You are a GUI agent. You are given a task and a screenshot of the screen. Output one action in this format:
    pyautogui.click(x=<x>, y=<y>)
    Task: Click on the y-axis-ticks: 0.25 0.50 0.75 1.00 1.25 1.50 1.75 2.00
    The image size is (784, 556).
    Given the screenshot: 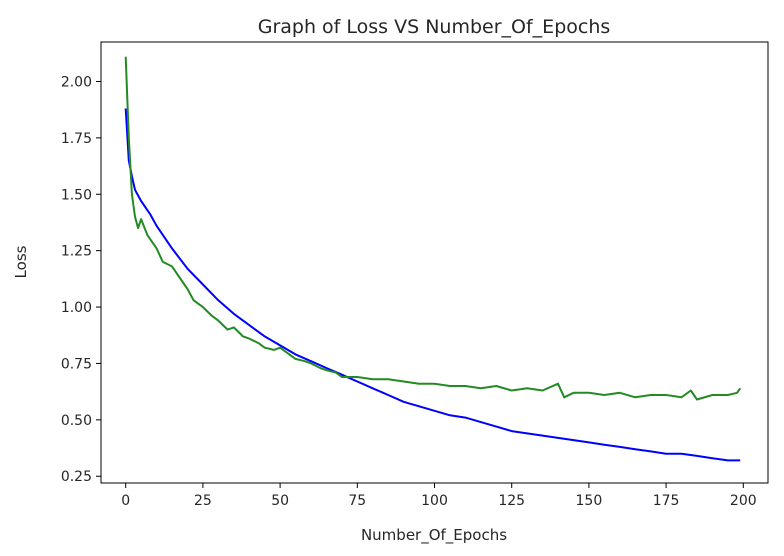 What is the action you would take?
    pyautogui.click(x=81, y=279)
    